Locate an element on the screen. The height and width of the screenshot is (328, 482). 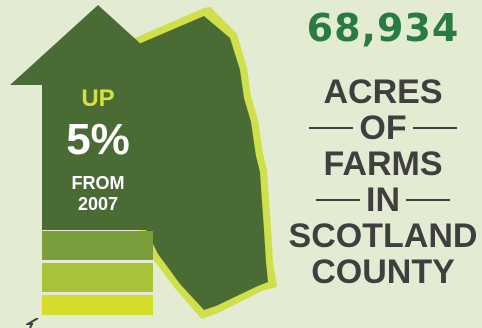
headline-line-of: OF is located at coordinates (383, 128).